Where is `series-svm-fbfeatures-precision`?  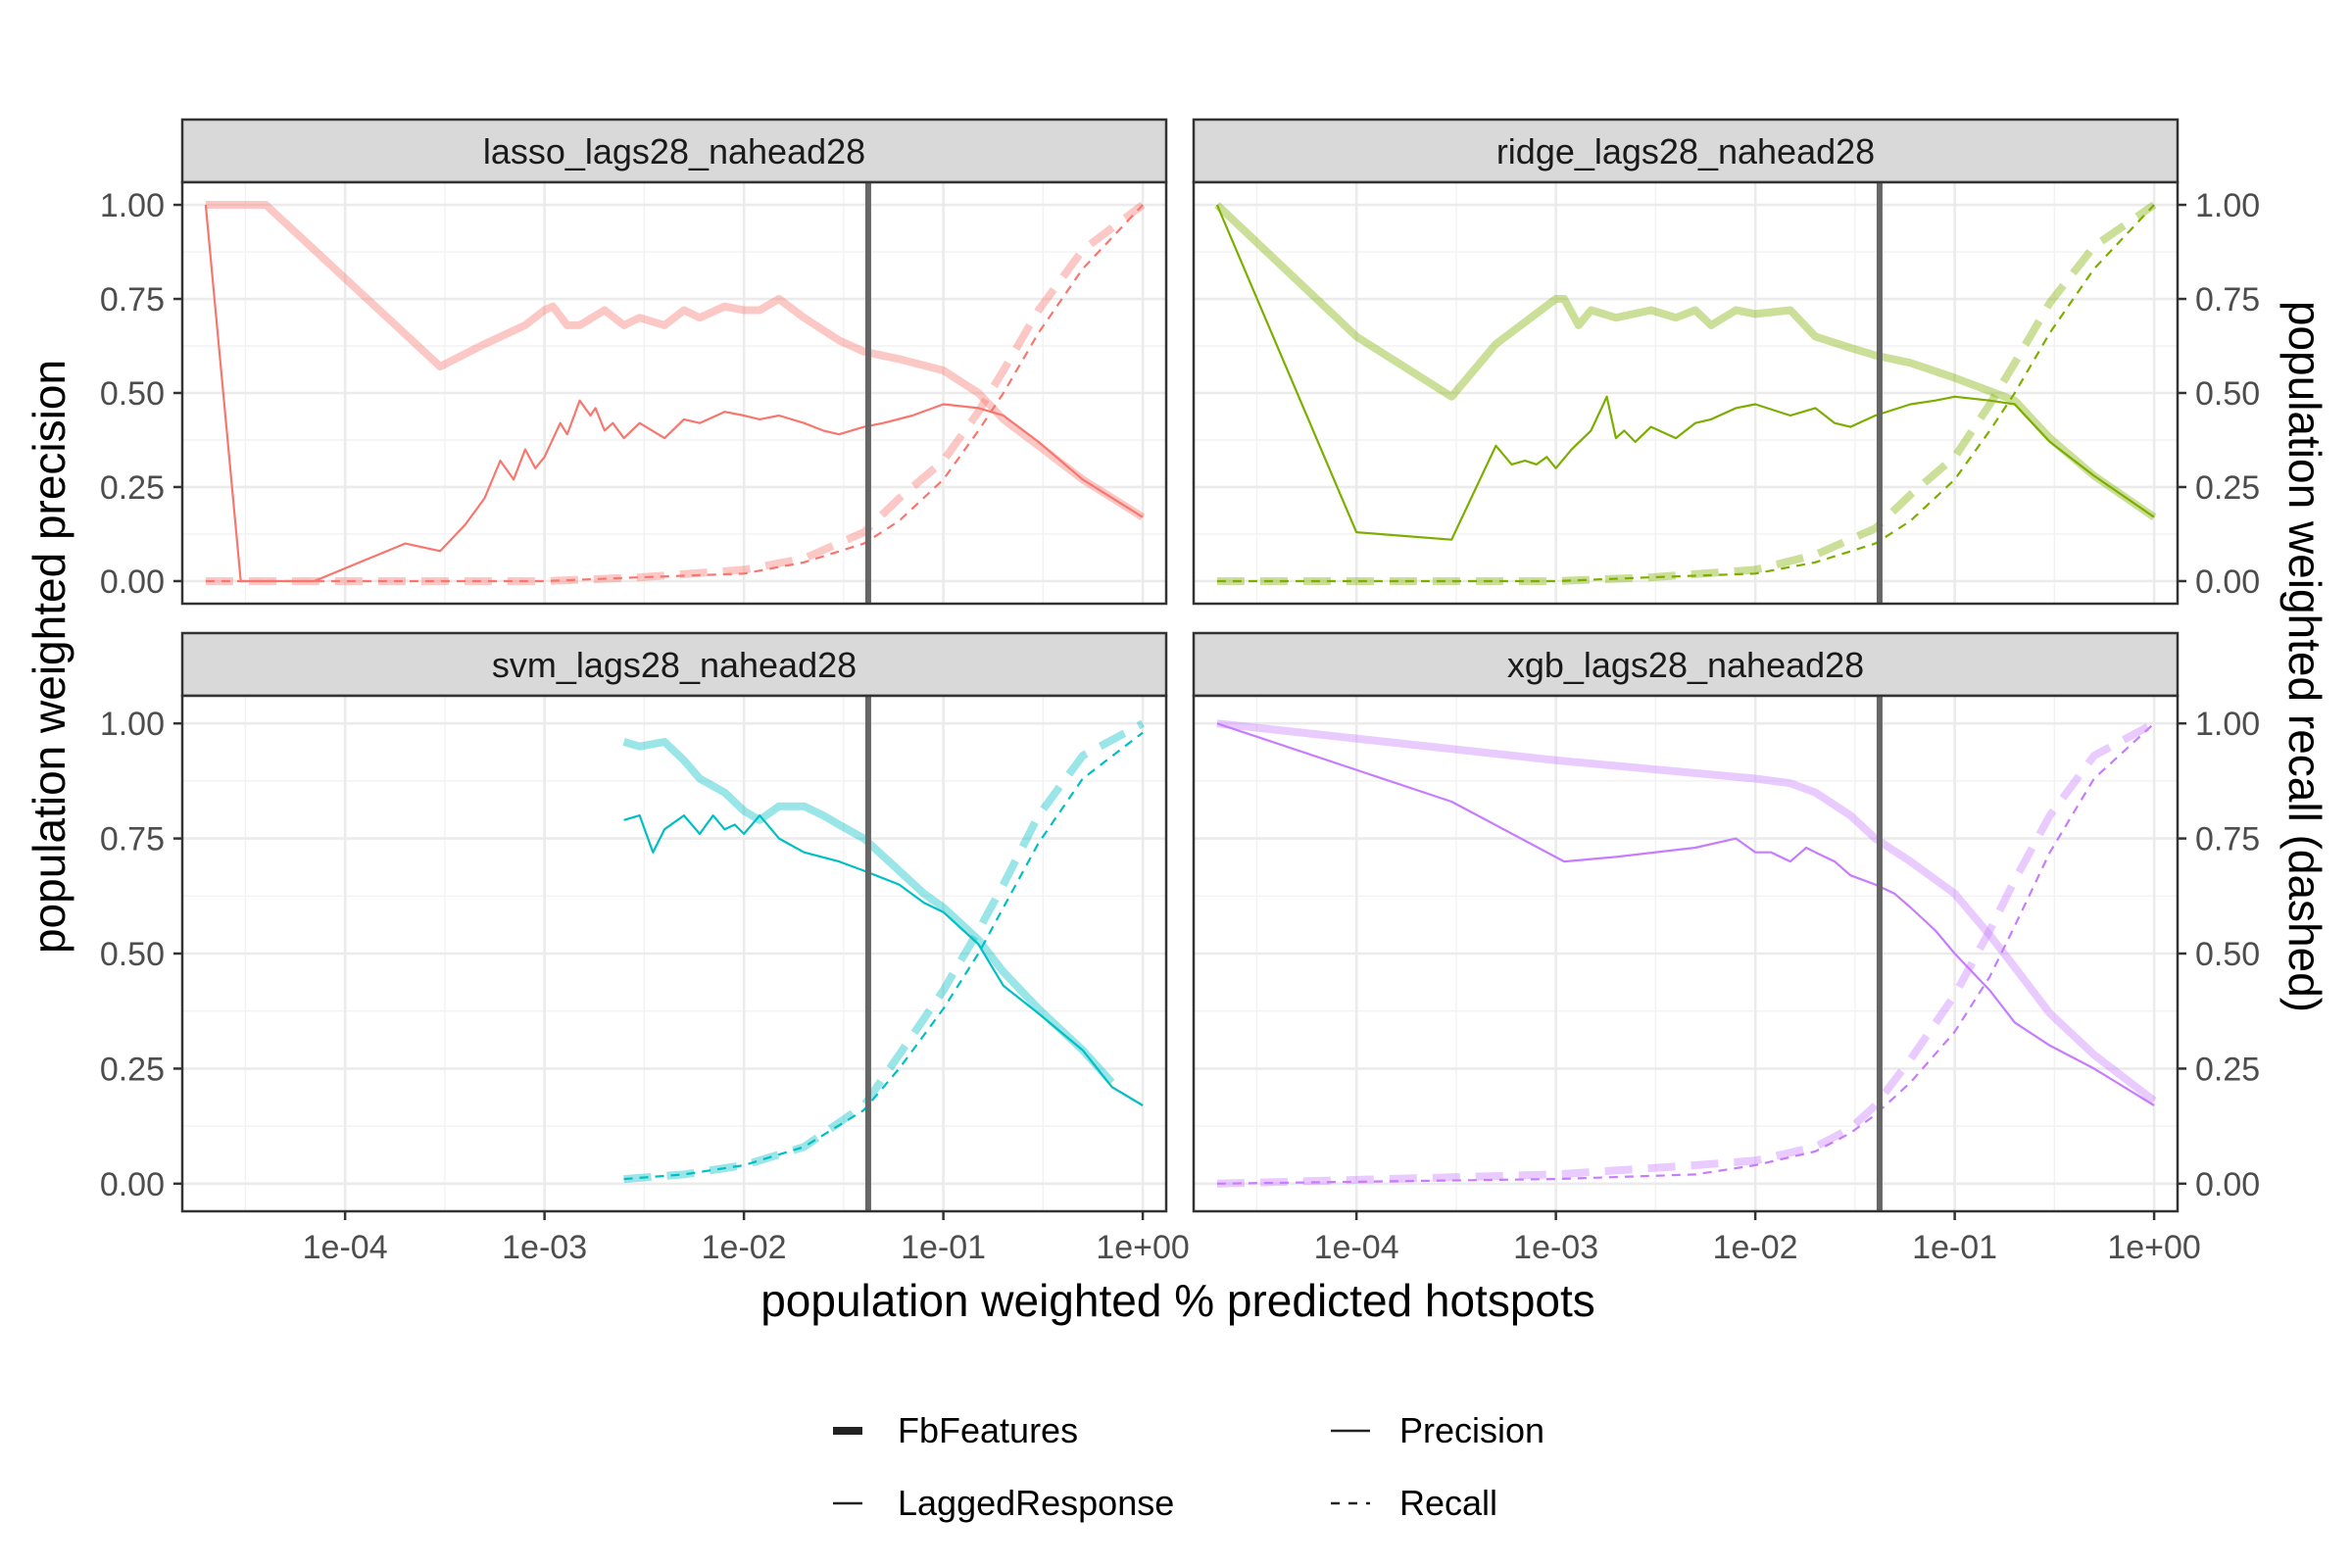
series-svm-fbfeatures-precision is located at coordinates (868, 912).